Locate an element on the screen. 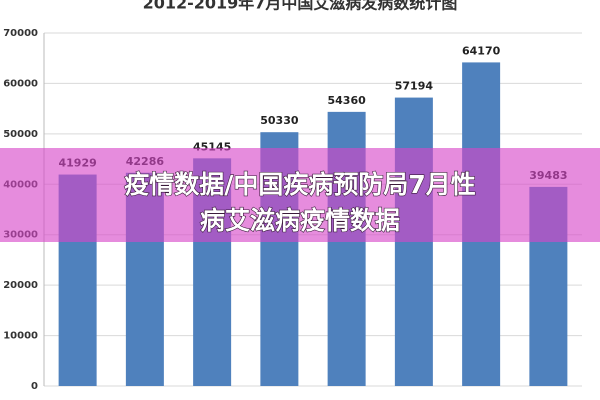 The height and width of the screenshot is (400, 600). y-tick-label: 70000 is located at coordinates (20, 33).